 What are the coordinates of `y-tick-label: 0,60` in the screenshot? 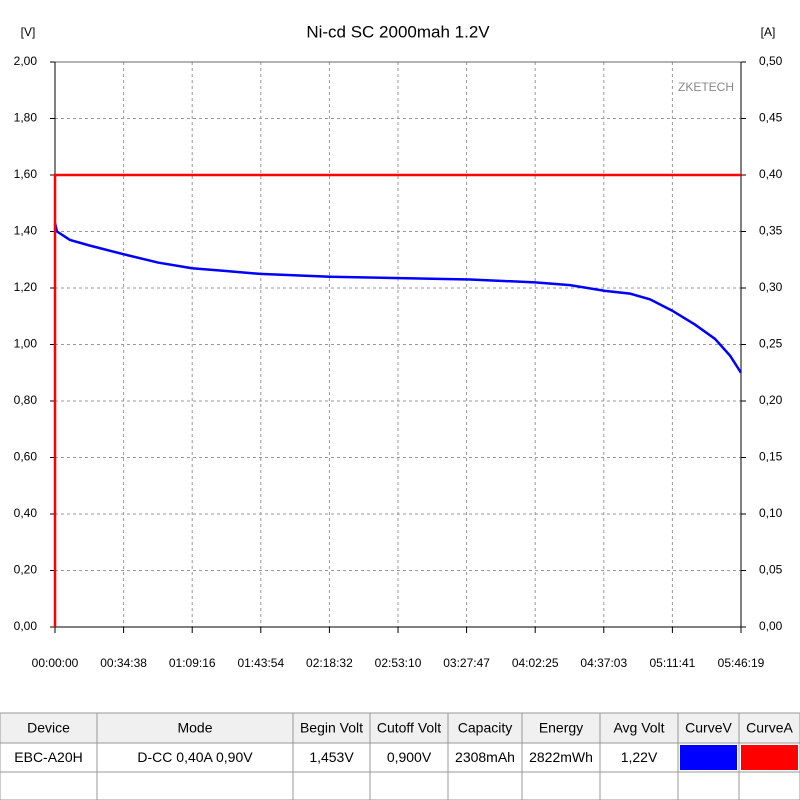 It's located at (26, 457).